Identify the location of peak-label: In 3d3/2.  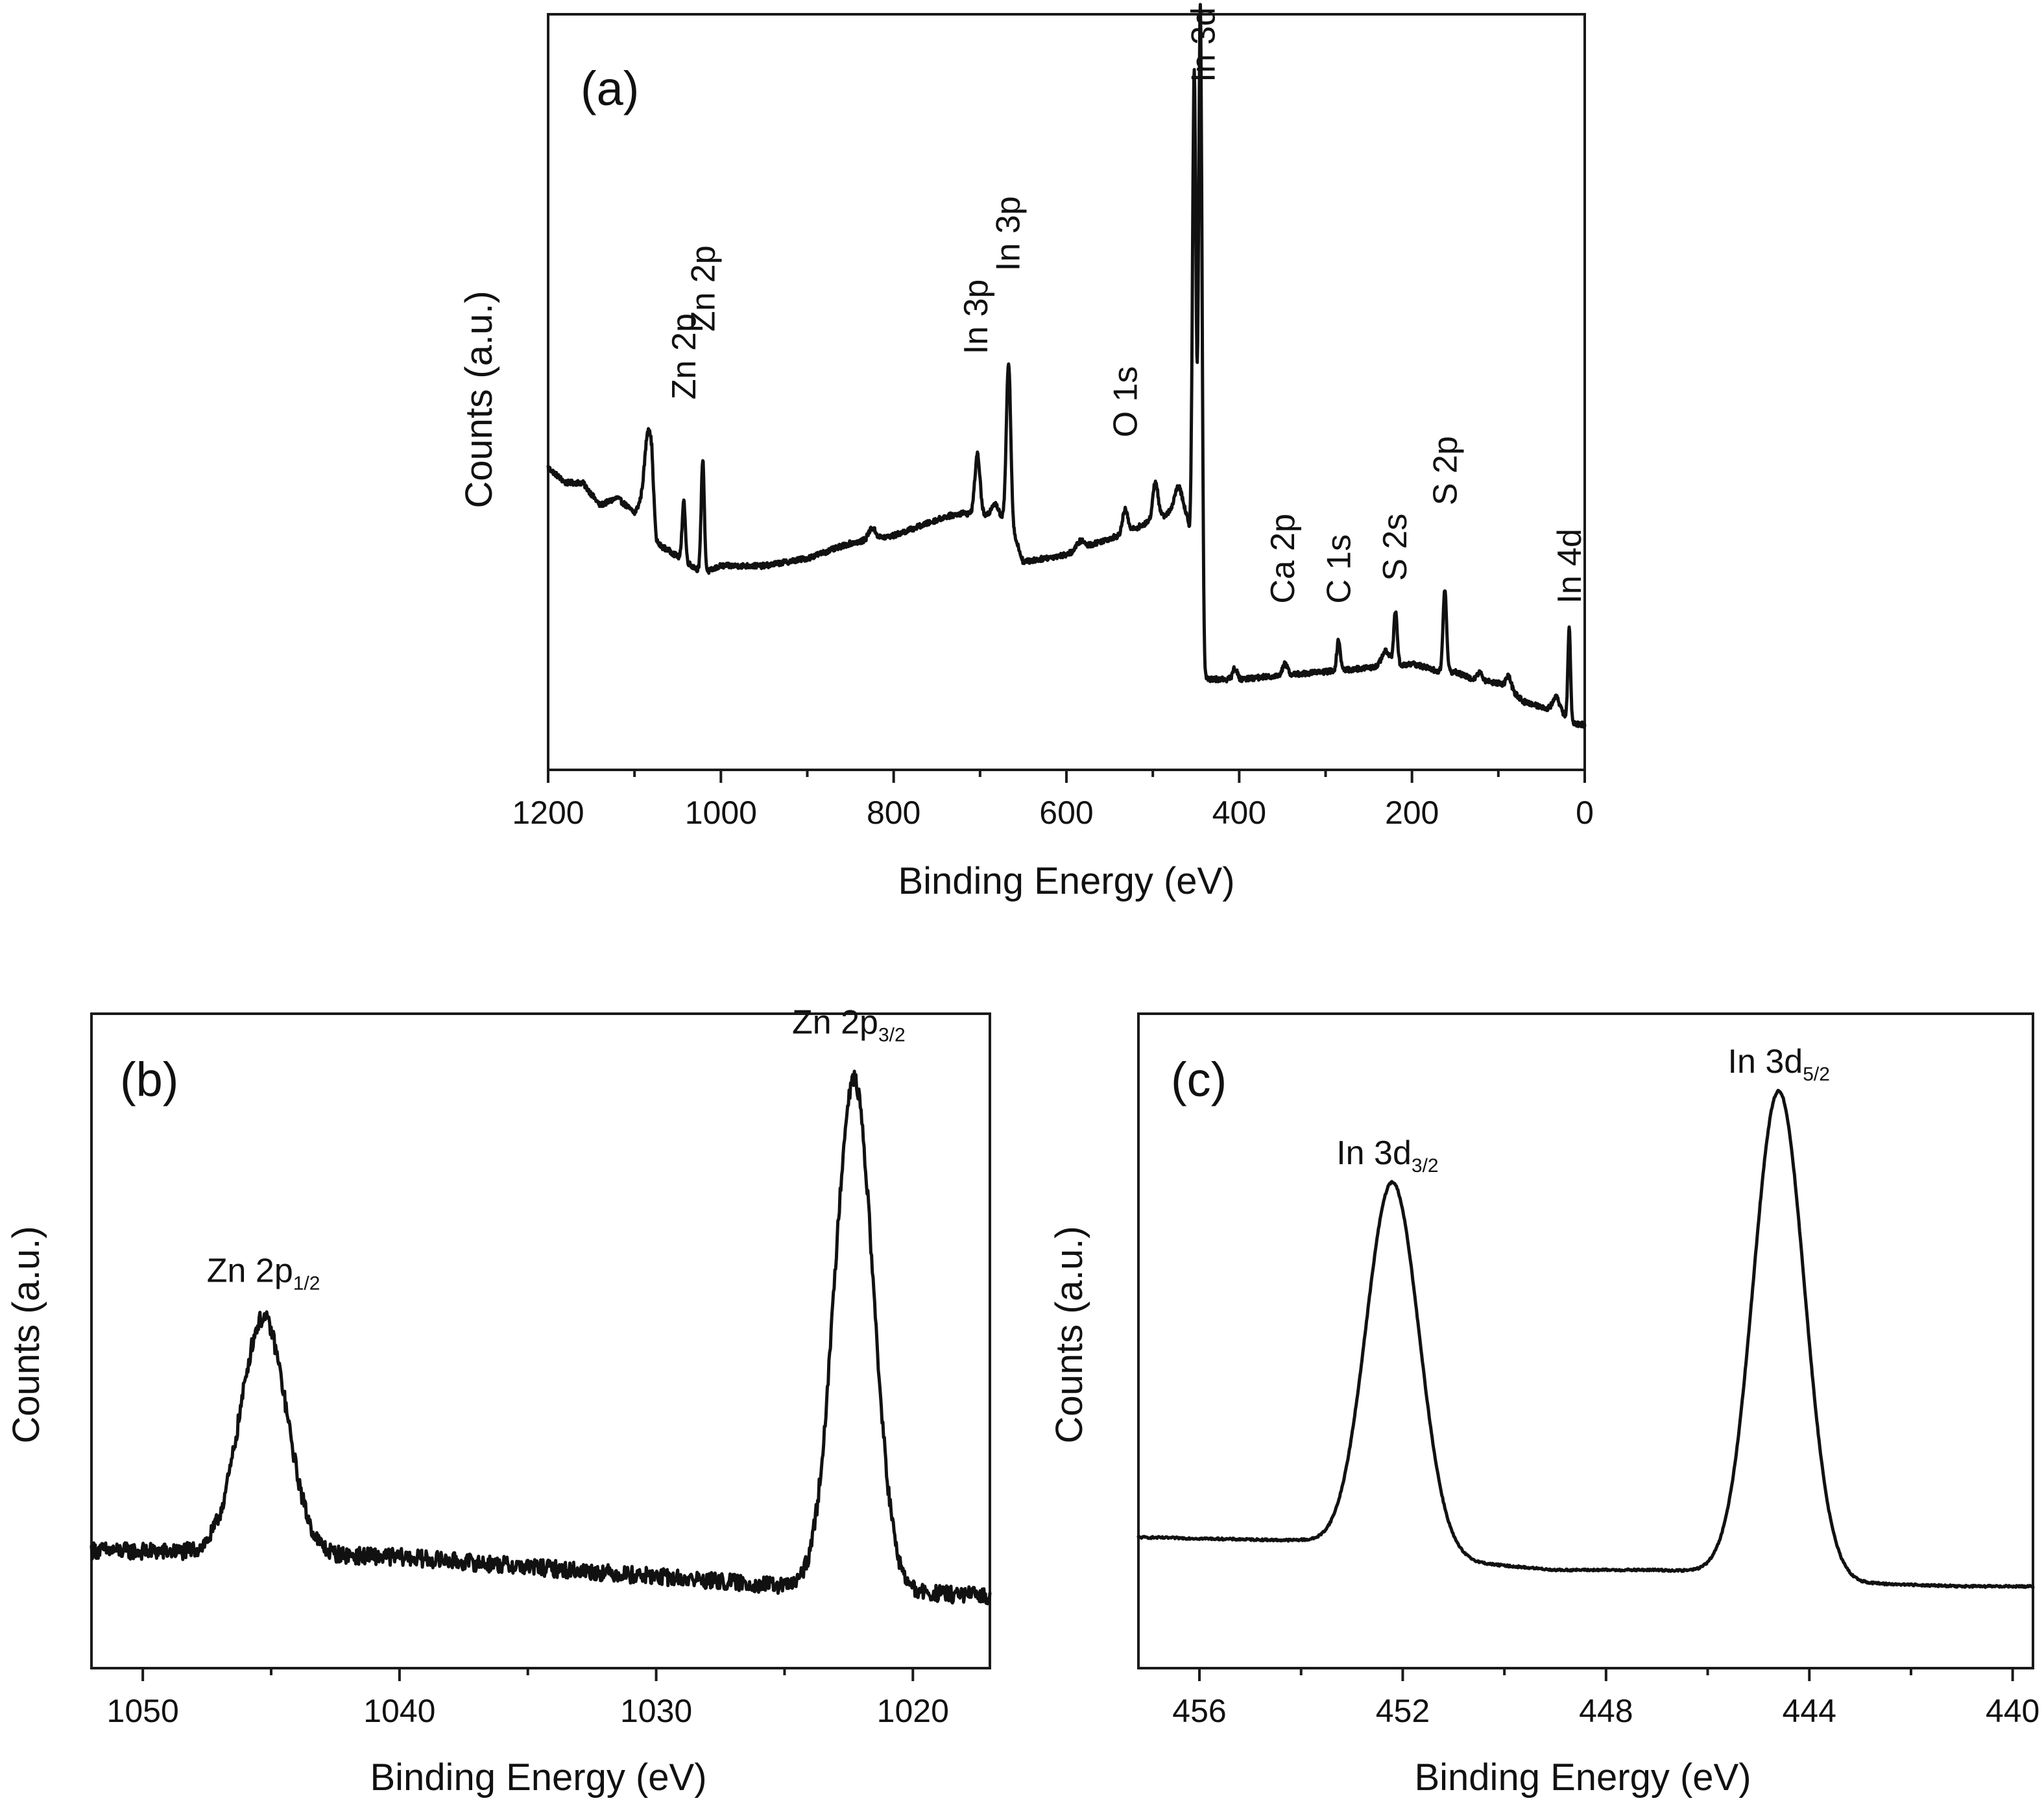
(1387, 1156).